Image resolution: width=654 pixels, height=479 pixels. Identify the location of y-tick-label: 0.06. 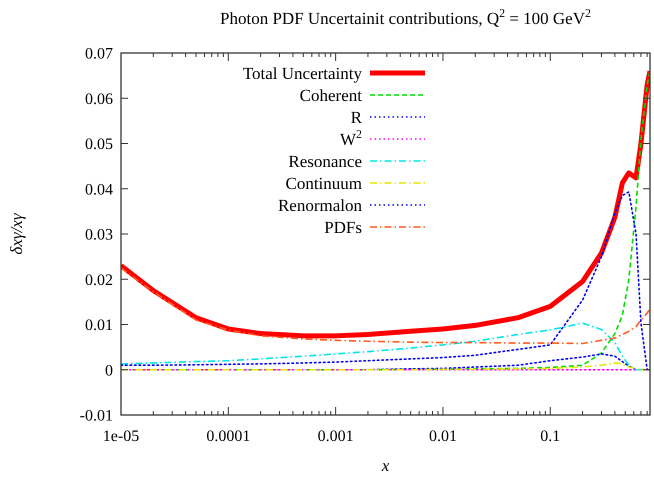
(99, 99).